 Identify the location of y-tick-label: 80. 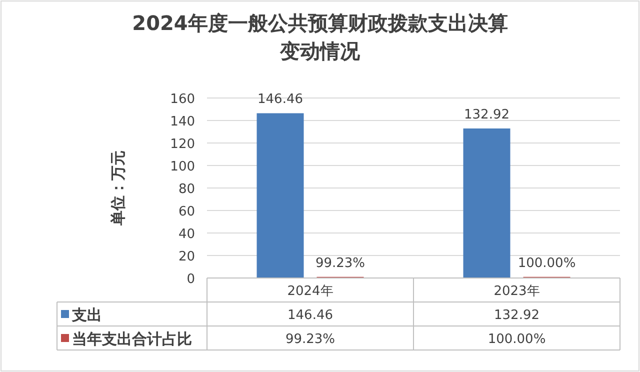
(186, 189).